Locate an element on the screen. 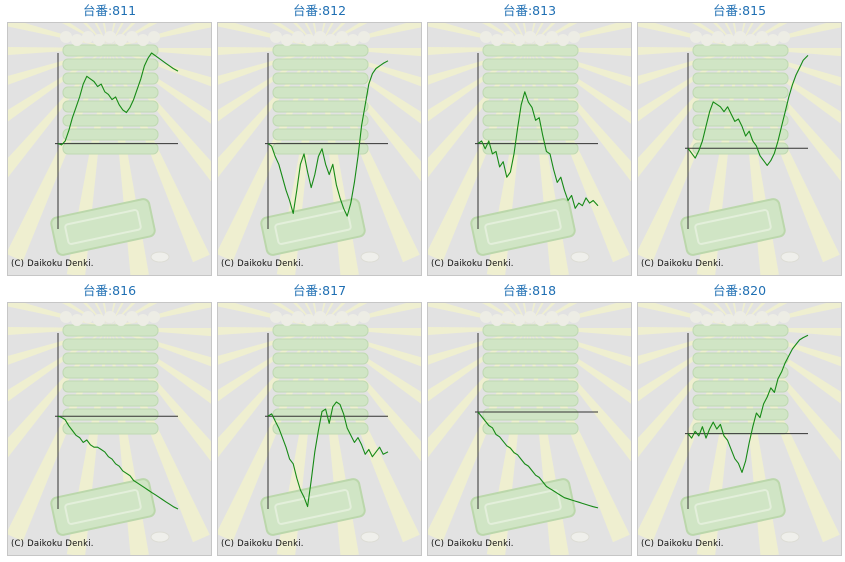  chart-title: 台番:811 is located at coordinates (109, 10).